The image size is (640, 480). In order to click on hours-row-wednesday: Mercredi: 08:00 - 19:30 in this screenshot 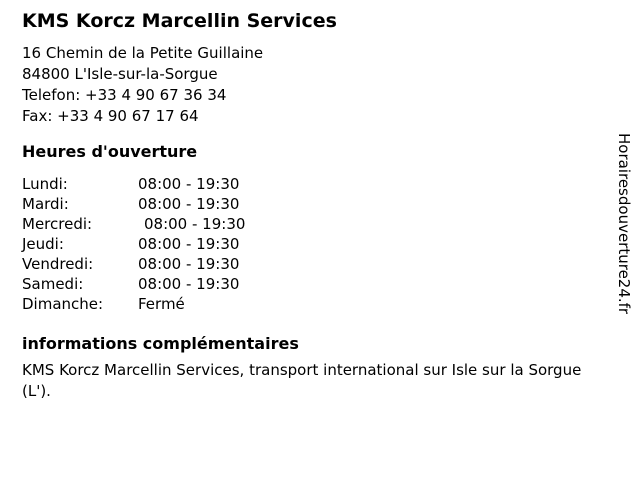, I will do `click(133, 224)`.